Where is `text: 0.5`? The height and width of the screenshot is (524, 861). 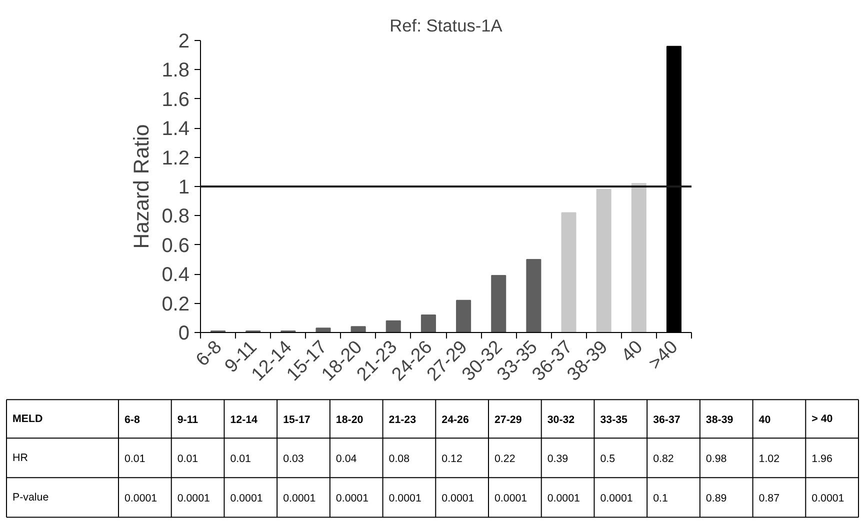
text: 0.5 is located at coordinates (608, 458).